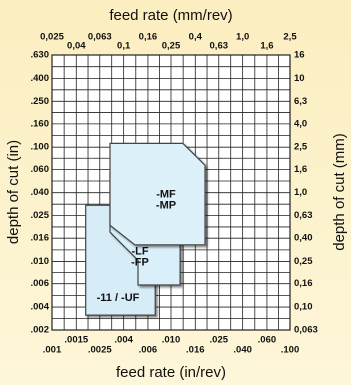 This screenshot has height=385, width=351. Describe the element at coordinates (76, 340) in the screenshot. I see `bottom-tick-label: .0015` at that location.